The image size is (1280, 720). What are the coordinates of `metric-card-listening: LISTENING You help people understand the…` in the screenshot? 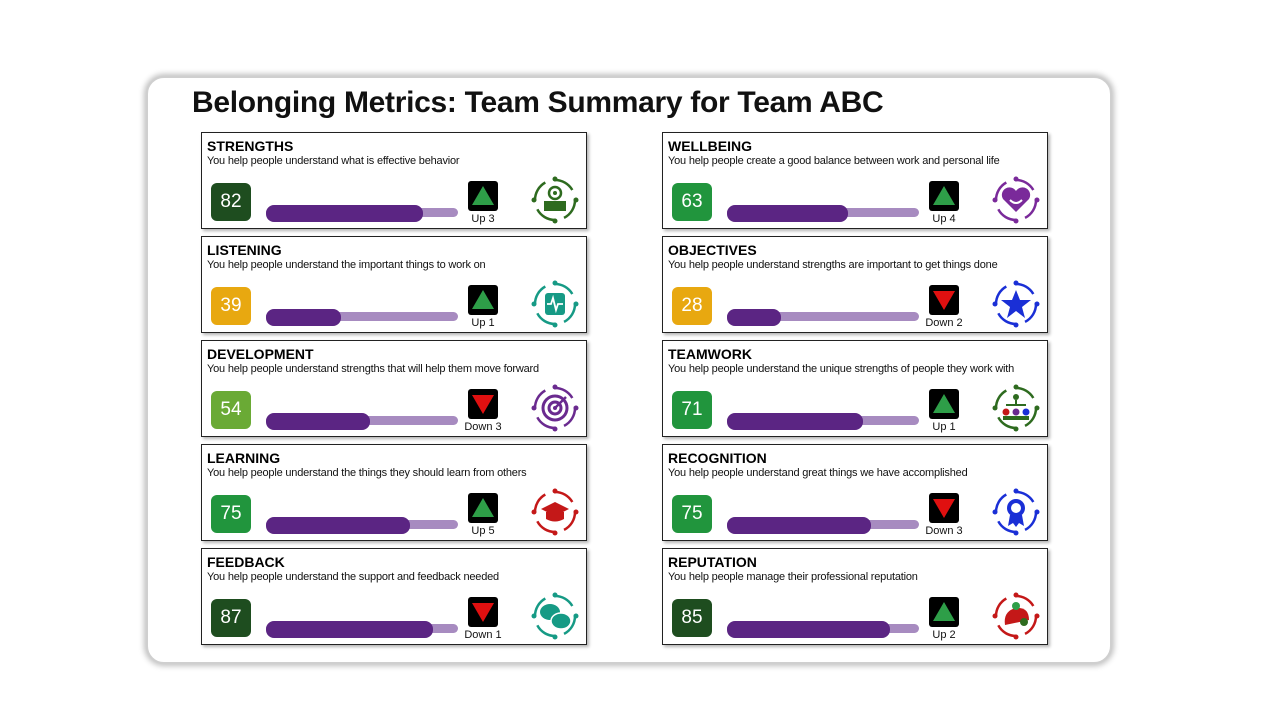 It's located at (394, 284).